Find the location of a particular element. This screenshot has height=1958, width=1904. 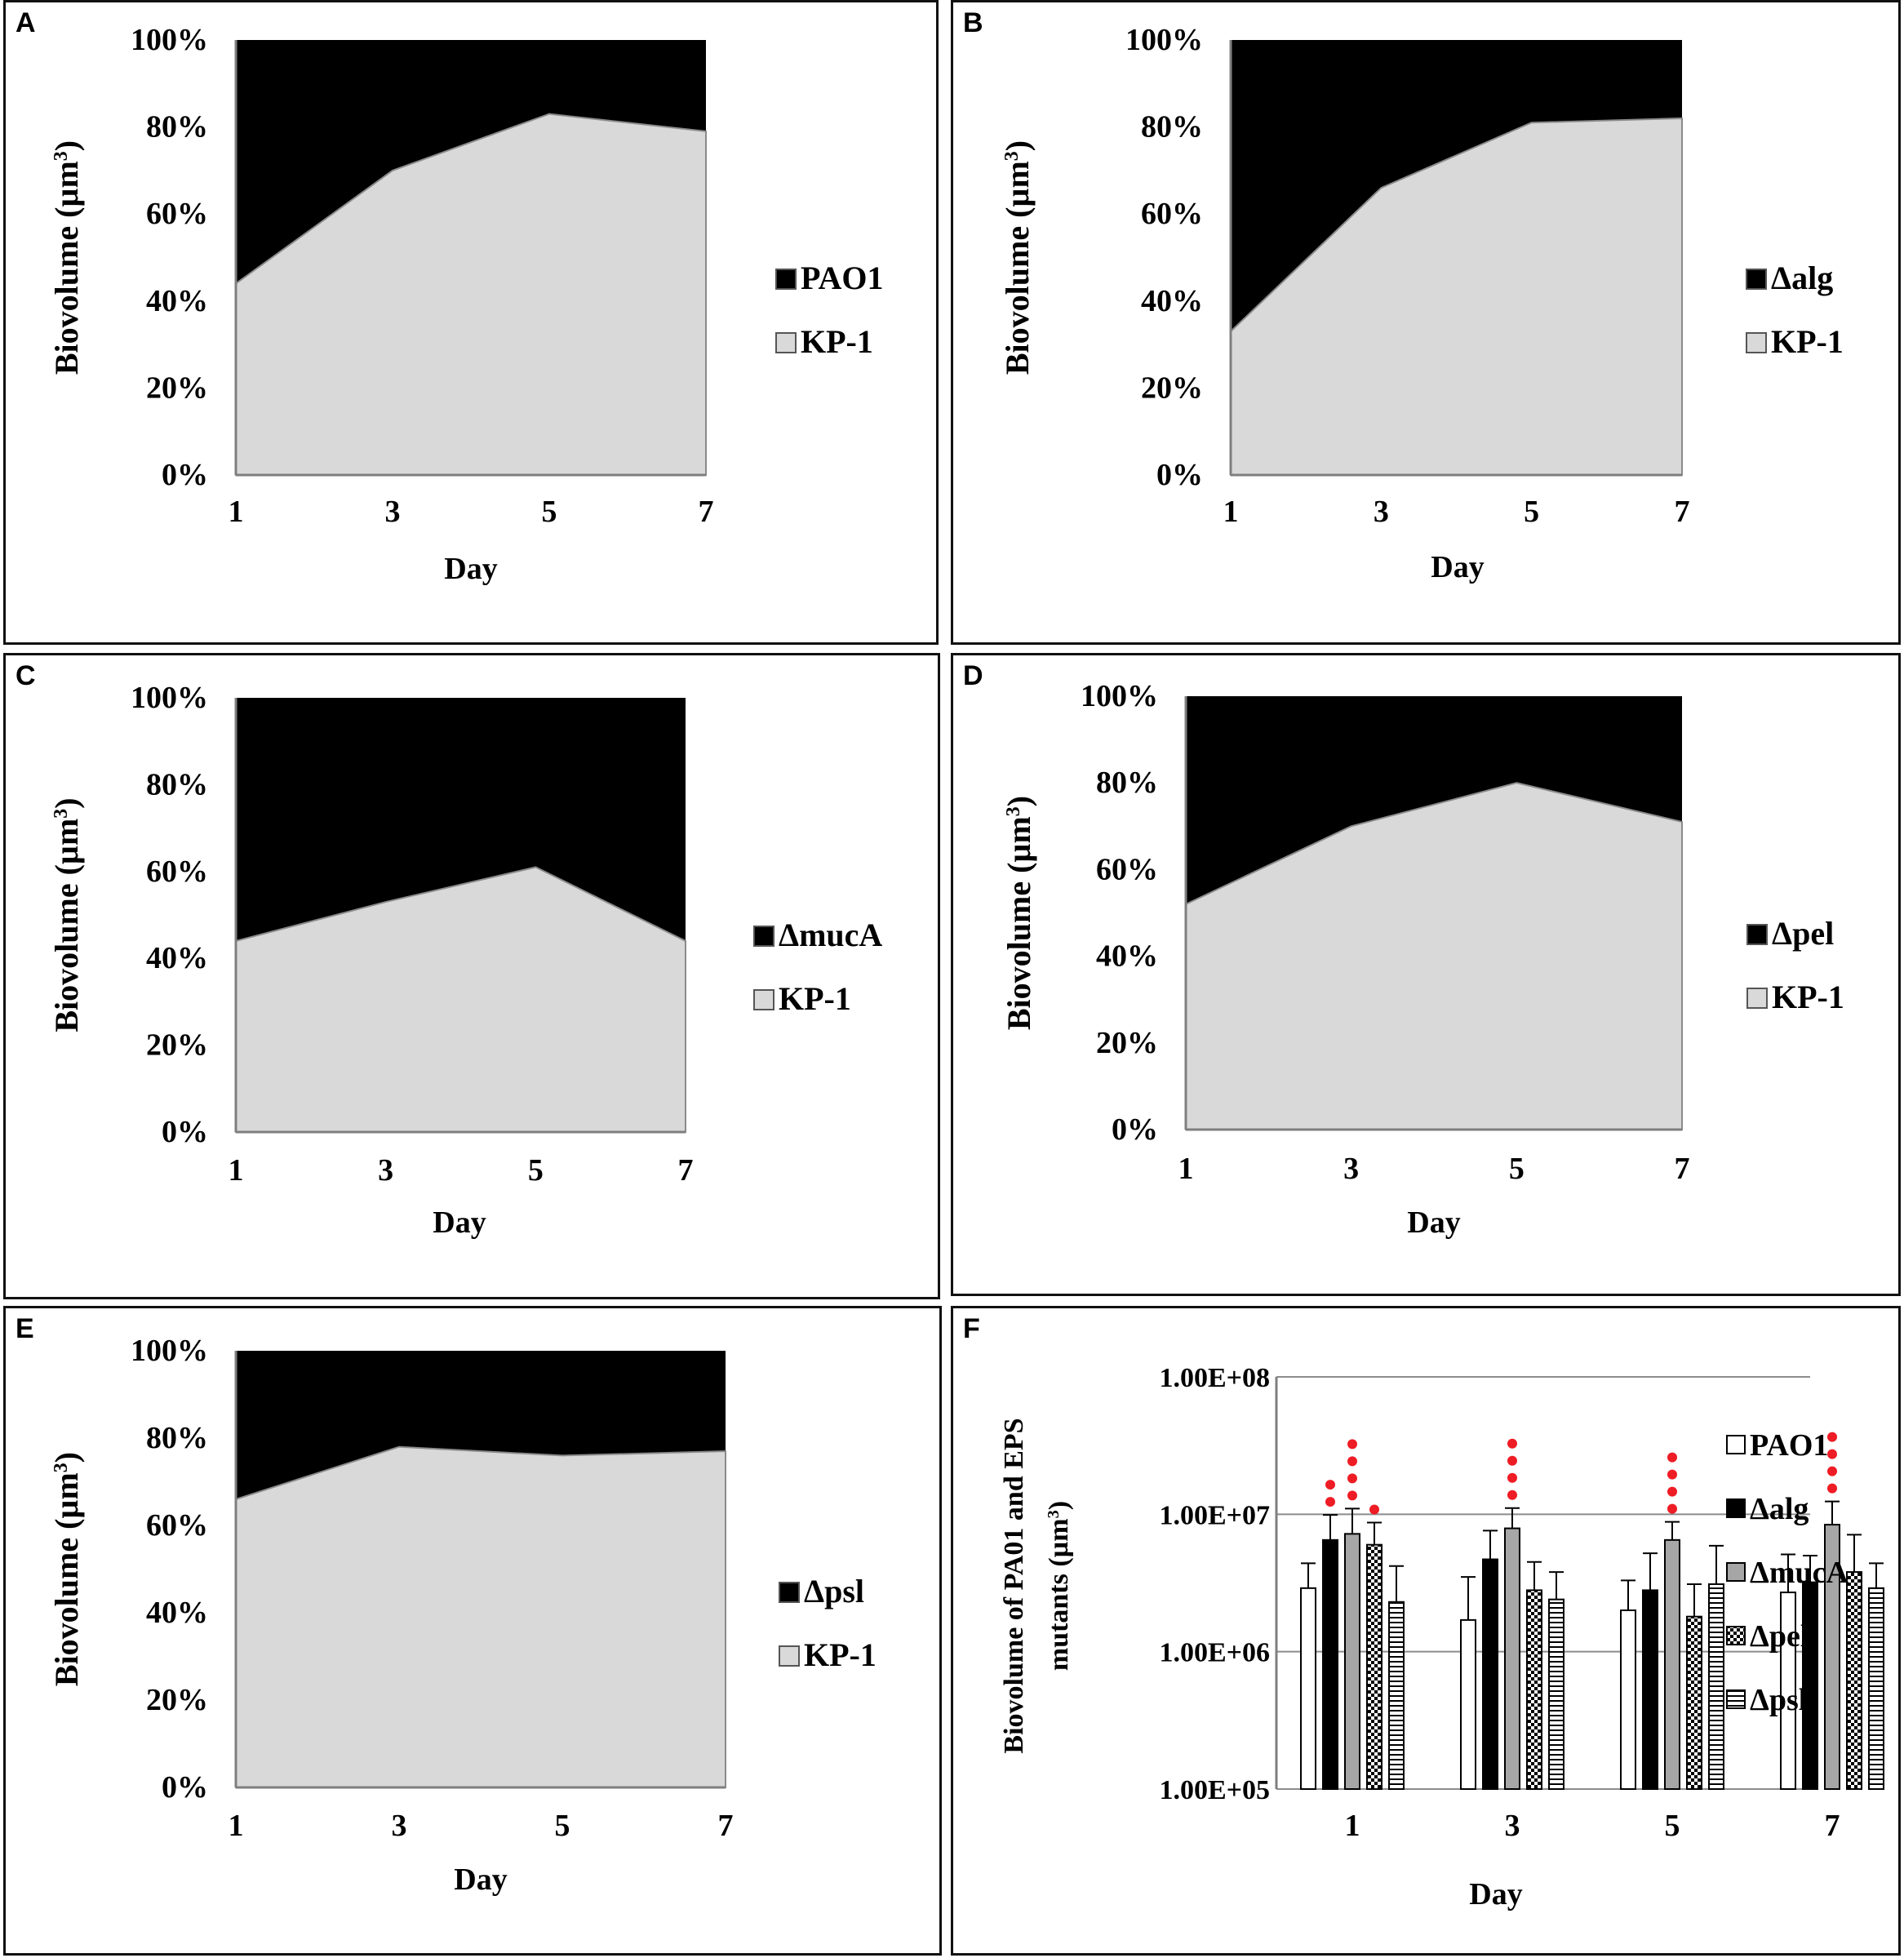

legend-label-Δpel: Δpel is located at coordinates (1803, 933).